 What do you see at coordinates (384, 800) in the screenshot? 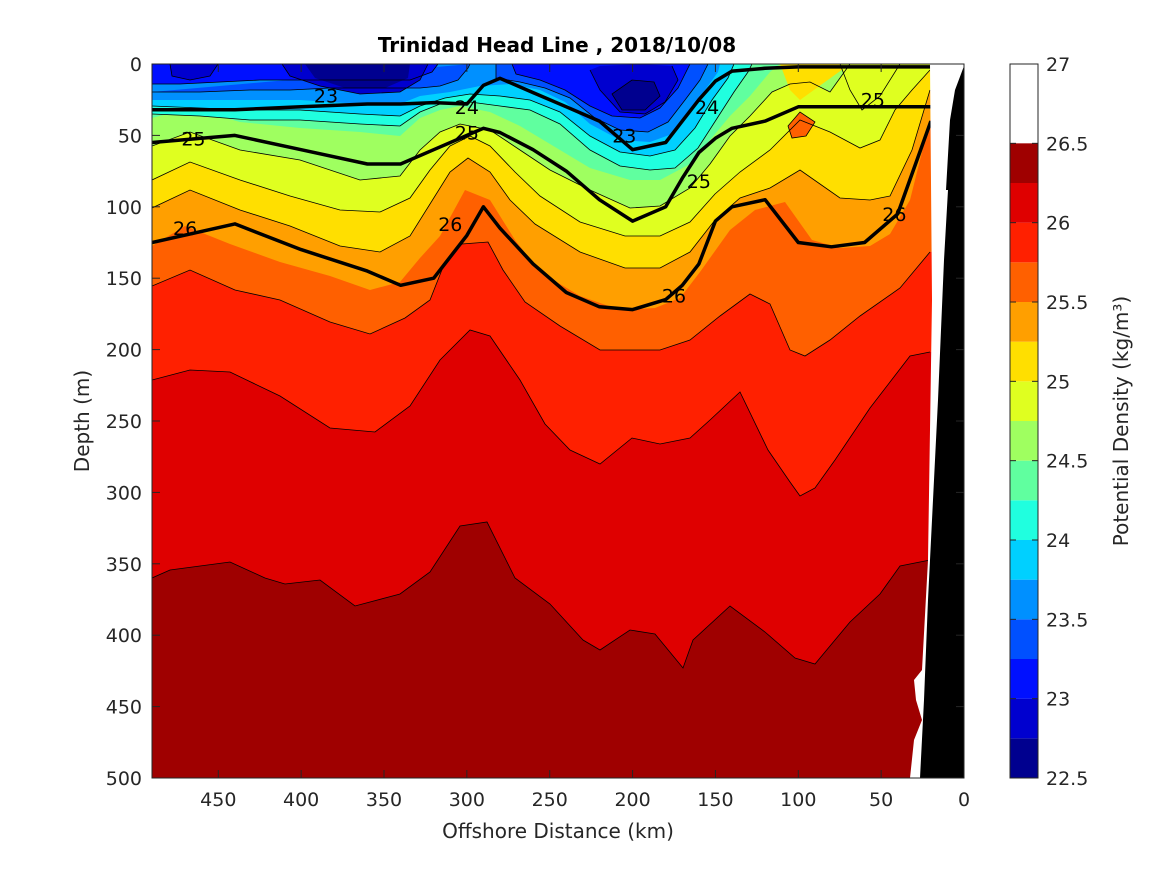
I see `x-tick-label: 350` at bounding box center [384, 800].